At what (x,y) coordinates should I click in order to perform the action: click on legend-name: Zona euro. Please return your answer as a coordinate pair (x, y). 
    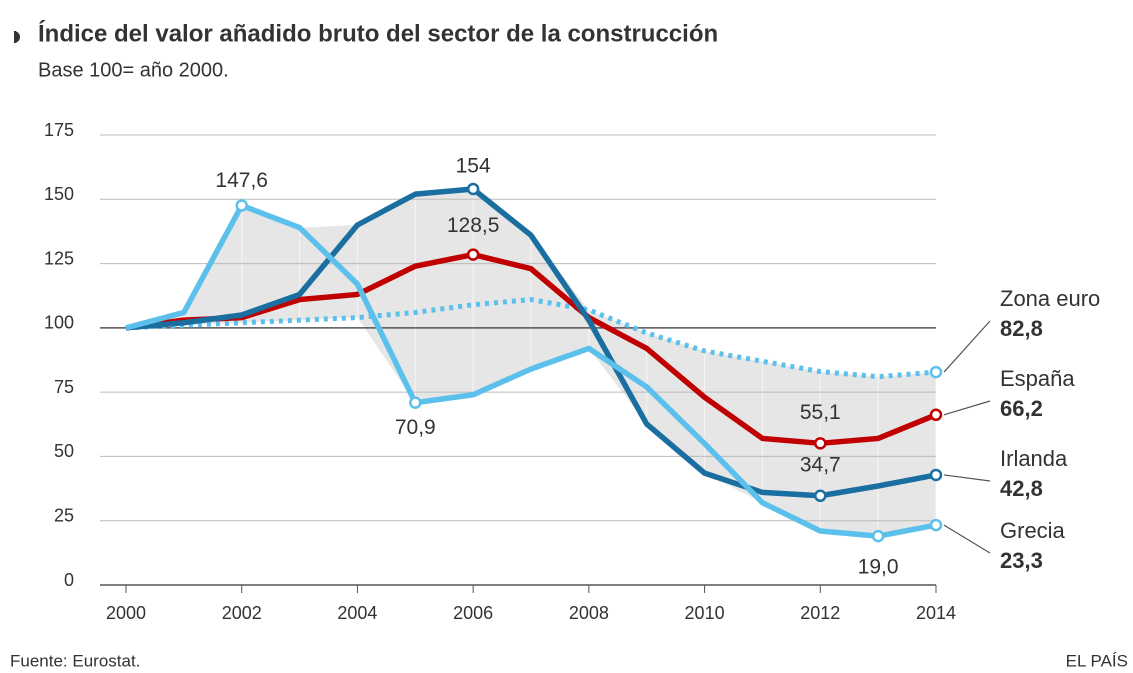
    Looking at the image, I should click on (1050, 298).